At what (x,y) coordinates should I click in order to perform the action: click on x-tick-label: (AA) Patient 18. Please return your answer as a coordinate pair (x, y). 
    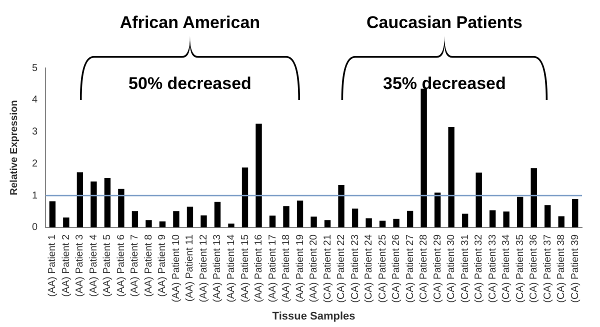
    Looking at the image, I should click on (286, 268).